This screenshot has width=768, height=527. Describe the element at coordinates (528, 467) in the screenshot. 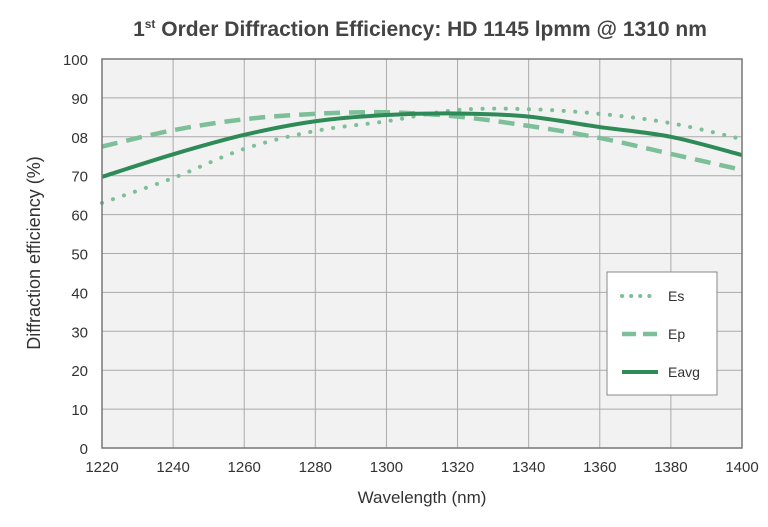

I see `x-tick-label: 1340` at that location.